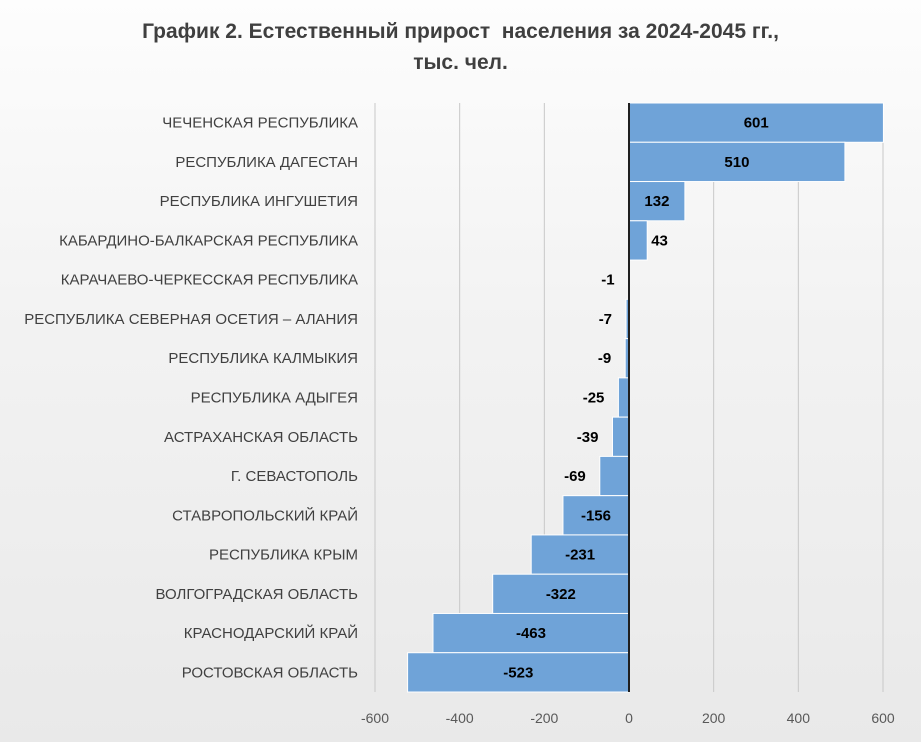 The image size is (921, 742). I want to click on category-label: ВОЛГОГРАДСКАЯ ОБЛАСТЬ, so click(256, 594).